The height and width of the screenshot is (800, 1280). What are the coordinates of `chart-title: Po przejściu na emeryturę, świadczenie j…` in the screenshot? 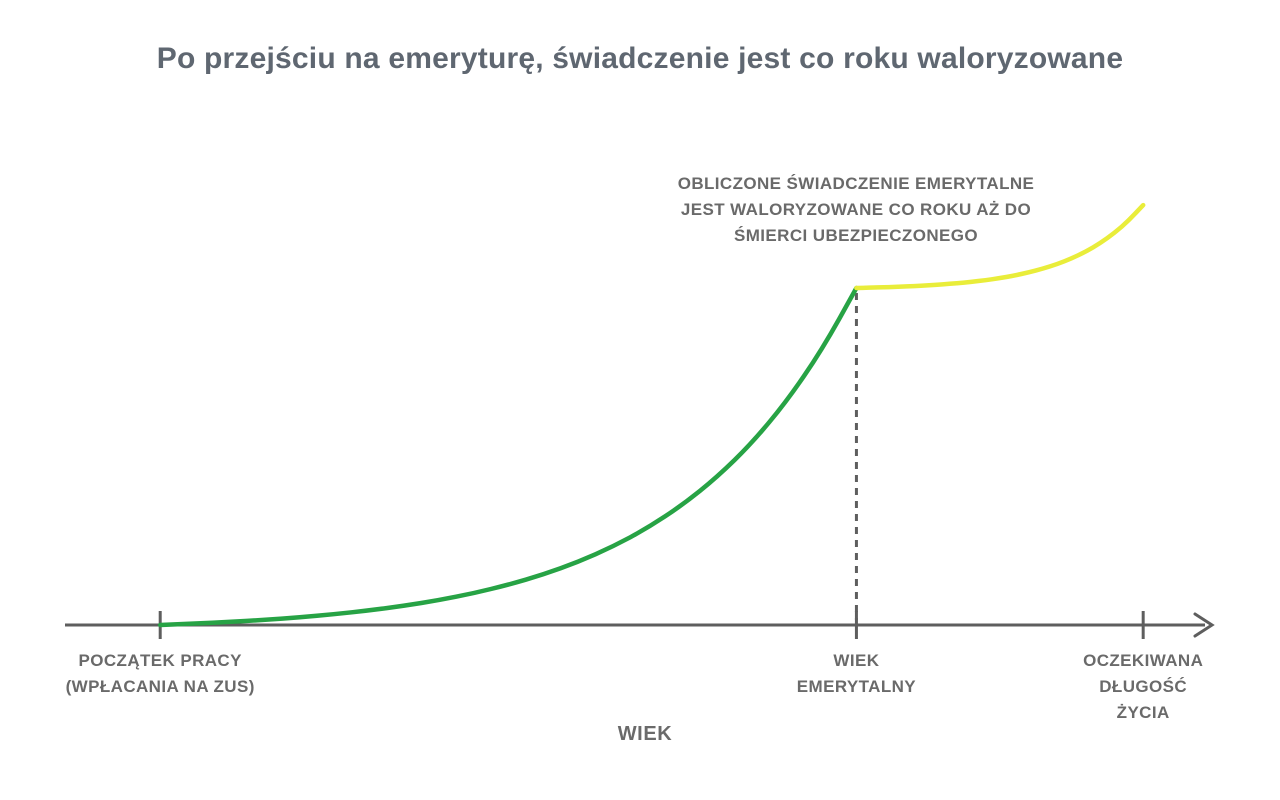 It's located at (640, 58).